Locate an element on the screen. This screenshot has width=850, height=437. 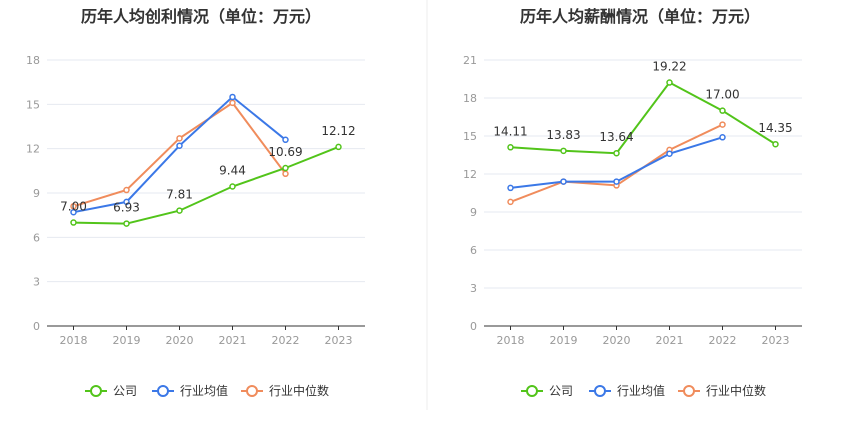
data-label: 14.11 is located at coordinates (510, 131).